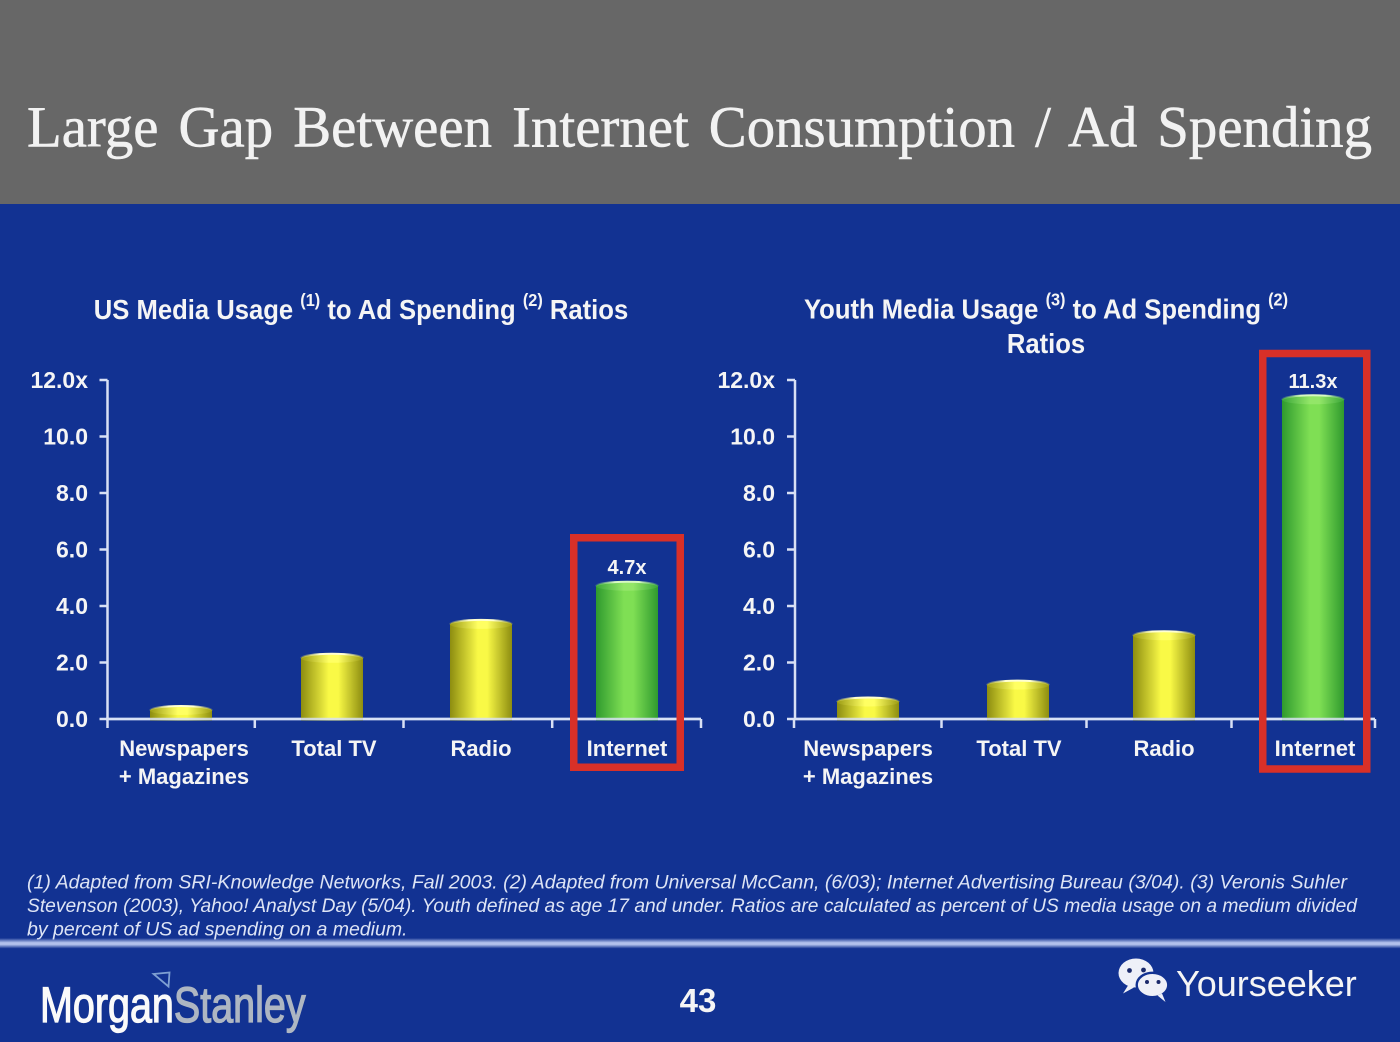 The height and width of the screenshot is (1042, 1400). What do you see at coordinates (173, 1005) in the screenshot?
I see `svg-text: MorganStanley` at bounding box center [173, 1005].